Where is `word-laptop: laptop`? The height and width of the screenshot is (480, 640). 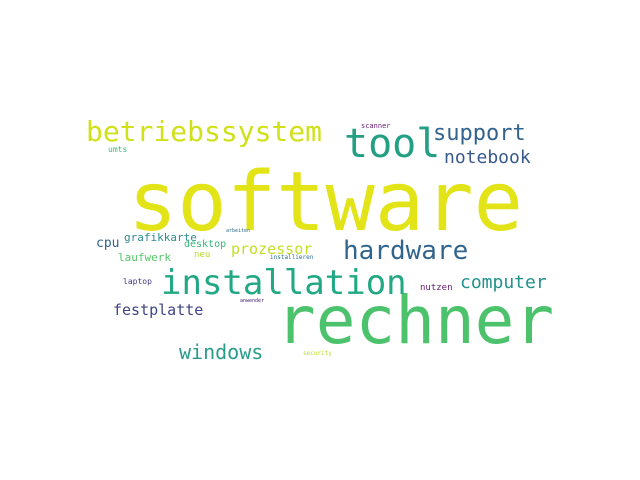 word-laptop: laptop is located at coordinates (137, 281).